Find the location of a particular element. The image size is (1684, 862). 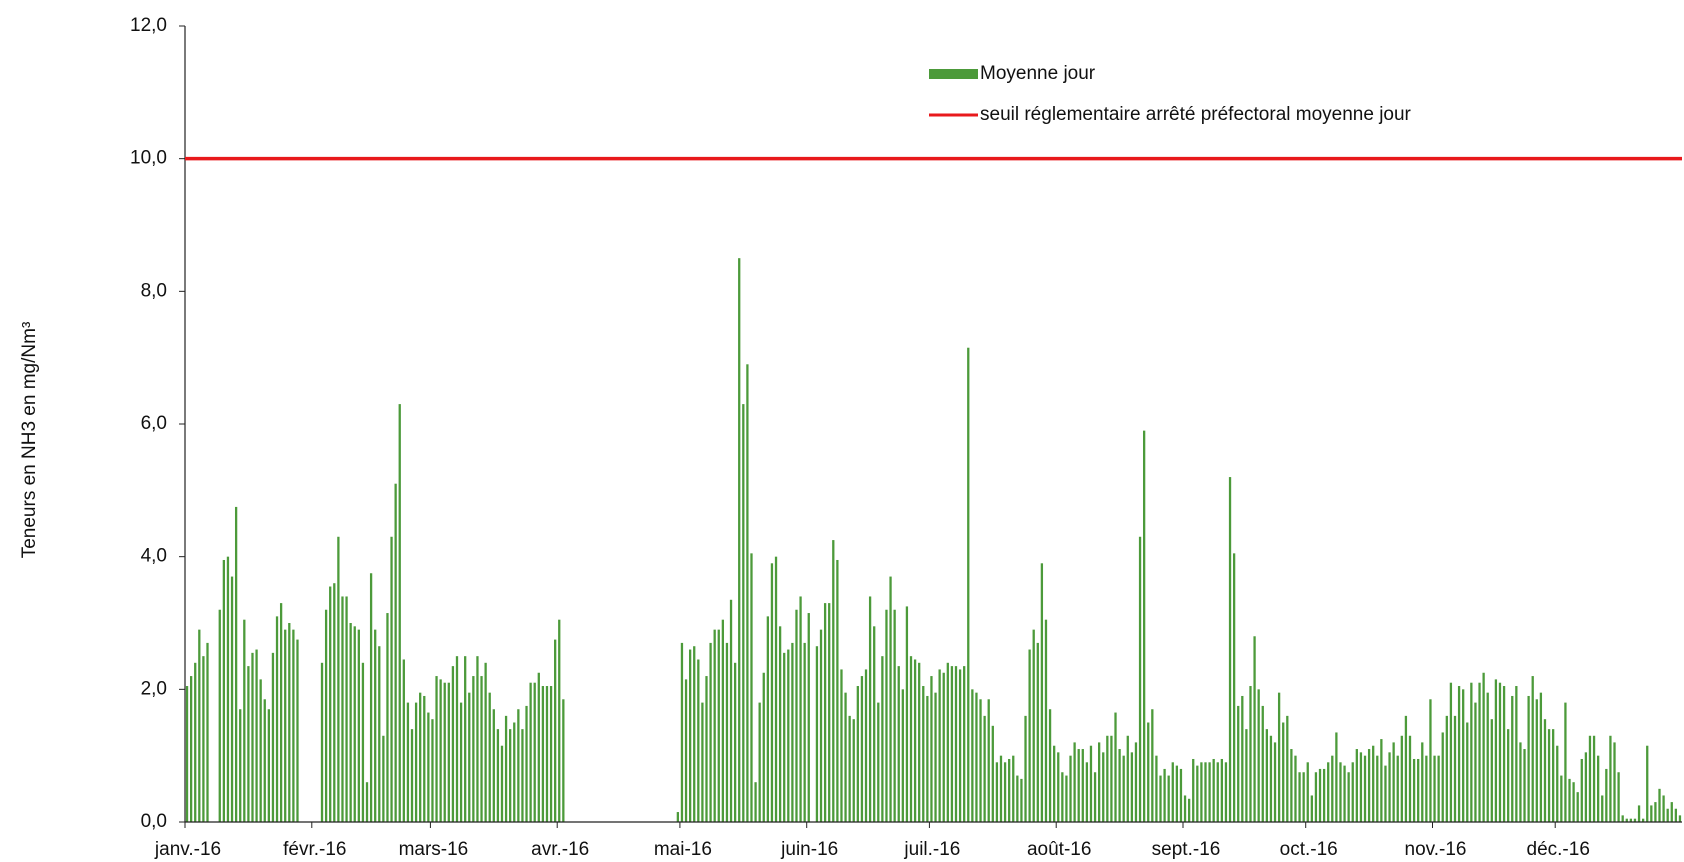

y-tick-label: 4,0 is located at coordinates (154, 556).